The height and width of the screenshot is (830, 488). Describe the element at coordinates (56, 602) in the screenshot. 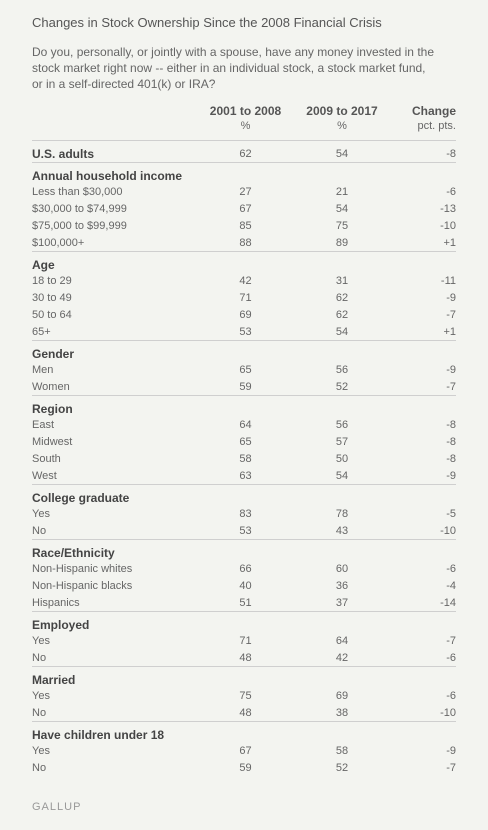

I see `row-label: Hispanics` at that location.